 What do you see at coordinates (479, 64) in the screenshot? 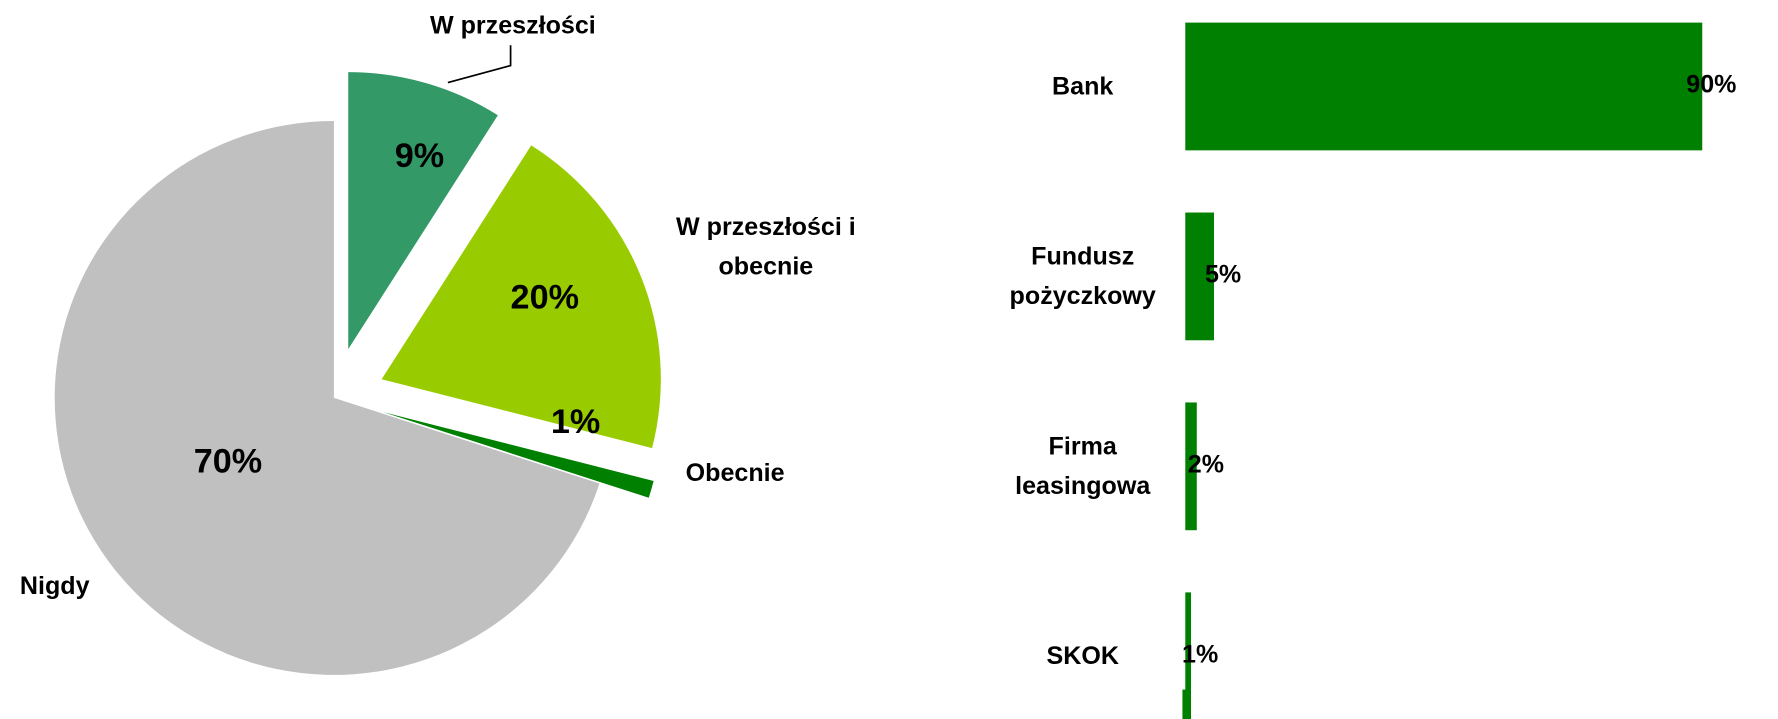
I see `leader-line` at bounding box center [479, 64].